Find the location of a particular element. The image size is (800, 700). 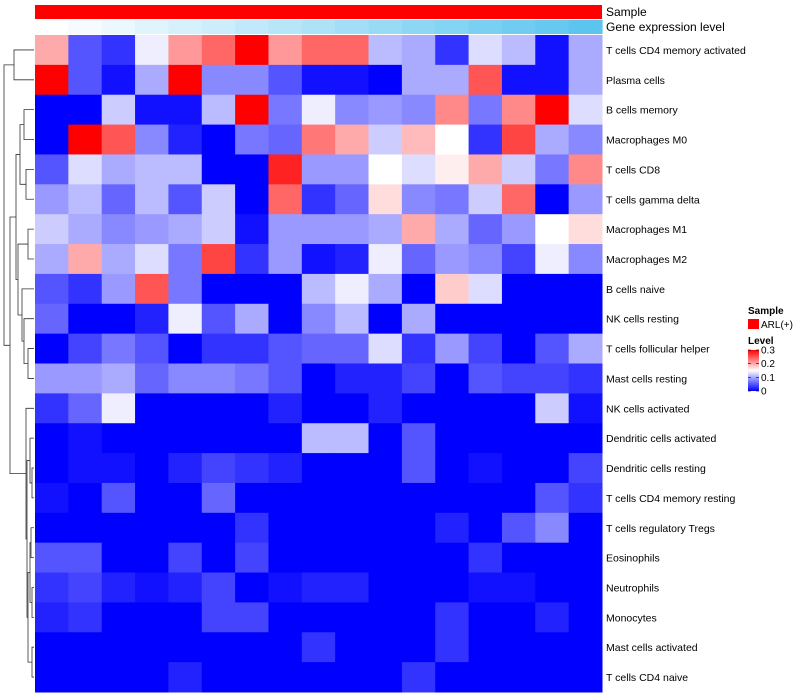

legend-level-title: Level is located at coordinates (761, 341).